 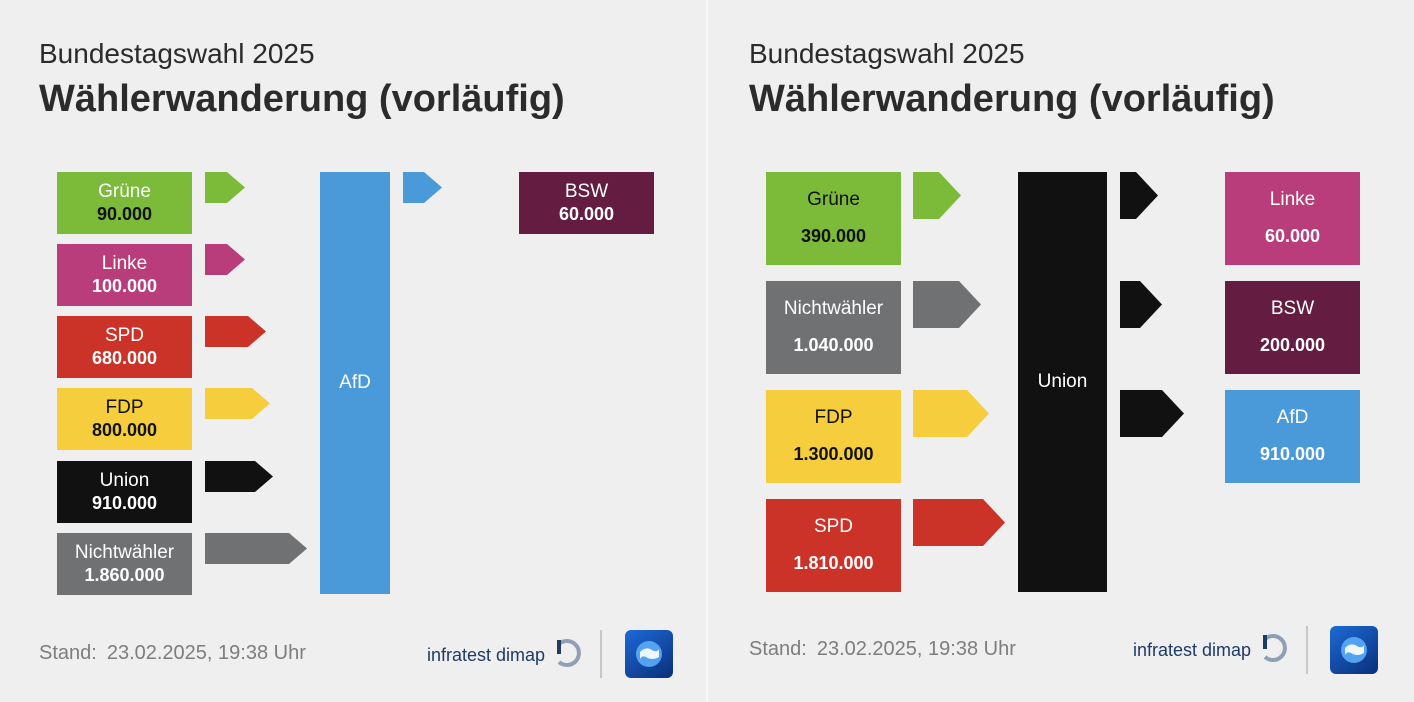 What do you see at coordinates (1292, 218) in the screenshot?
I see `target-box-linke: Linke 60.000` at bounding box center [1292, 218].